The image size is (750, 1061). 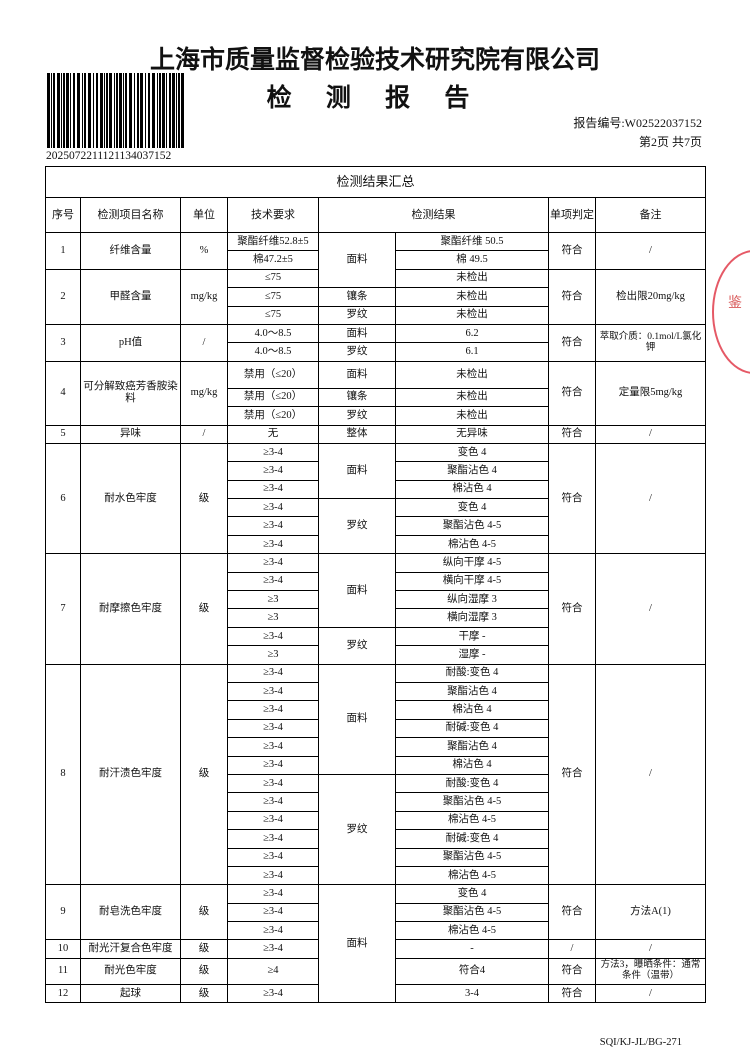 I want to click on organization-name: 上海市质量监督检验技术研究院有限公司, so click(x=374, y=60).